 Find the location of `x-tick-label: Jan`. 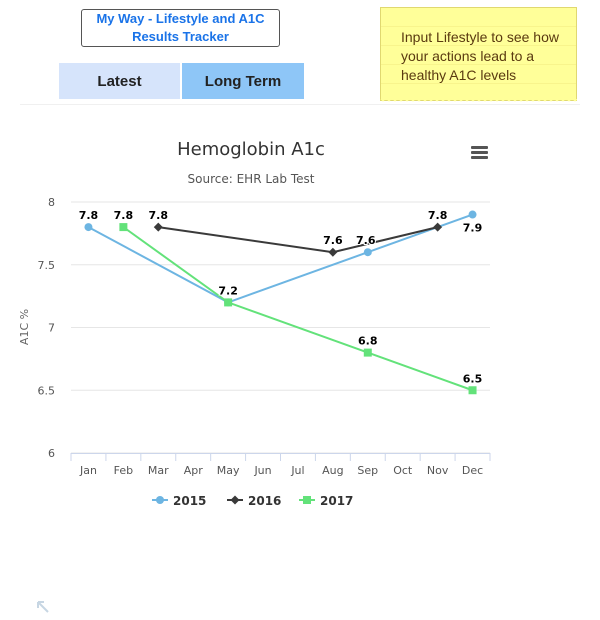

x-tick-label: Jan is located at coordinates (88, 470).